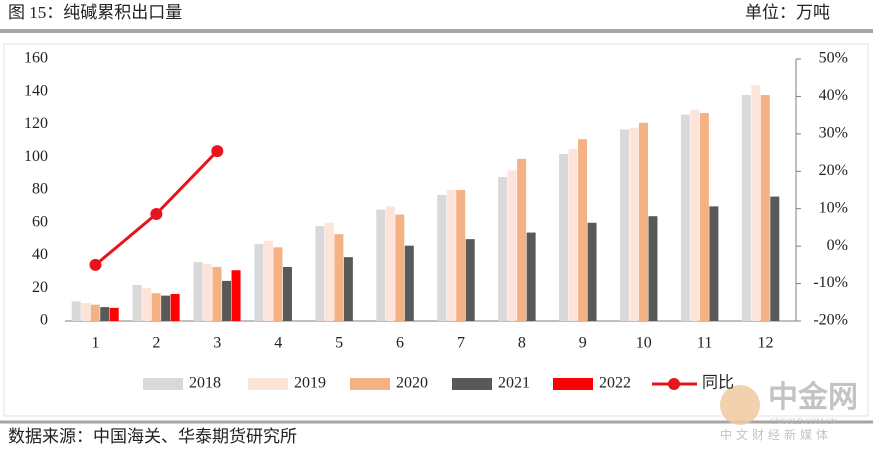 This screenshot has height=457, width=873. What do you see at coordinates (833, 207) in the screenshot?
I see `y2-tick-label: 10%` at bounding box center [833, 207].